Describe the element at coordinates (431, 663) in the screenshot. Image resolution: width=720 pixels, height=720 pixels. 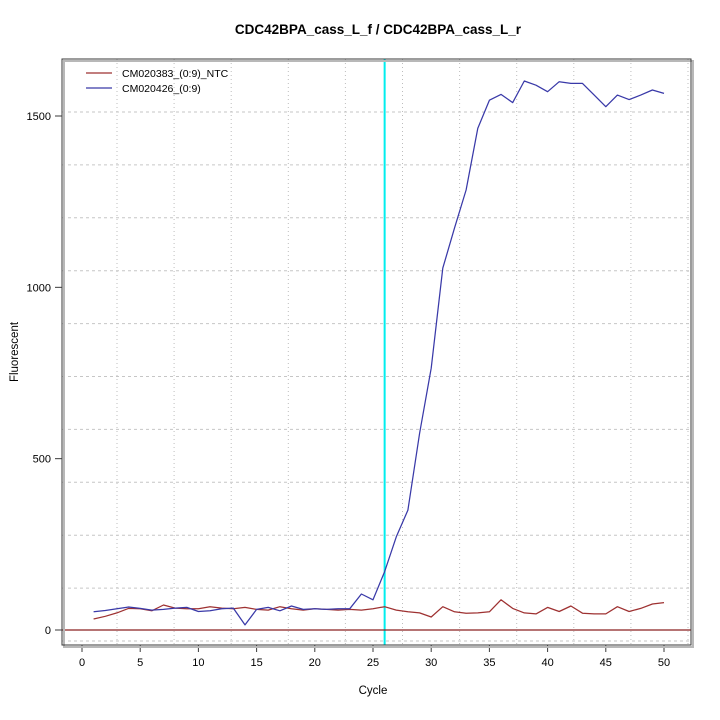
I see `x-tick-label: 30` at that location.